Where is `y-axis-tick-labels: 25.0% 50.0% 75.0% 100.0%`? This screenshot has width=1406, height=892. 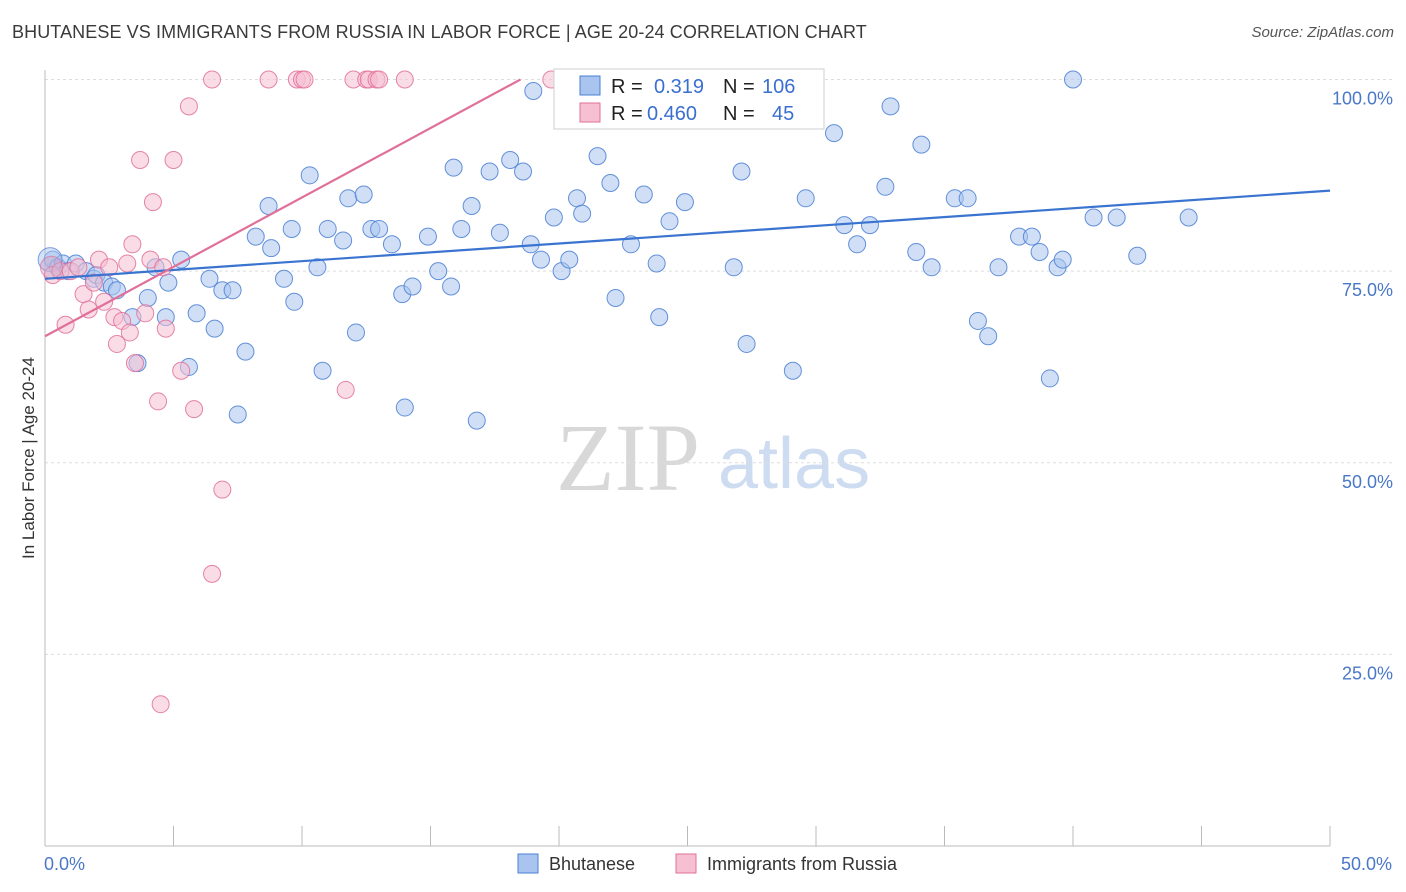 y-axis-tick-labels: 25.0% 50.0% 75.0% 100.0% is located at coordinates (1362, 386).